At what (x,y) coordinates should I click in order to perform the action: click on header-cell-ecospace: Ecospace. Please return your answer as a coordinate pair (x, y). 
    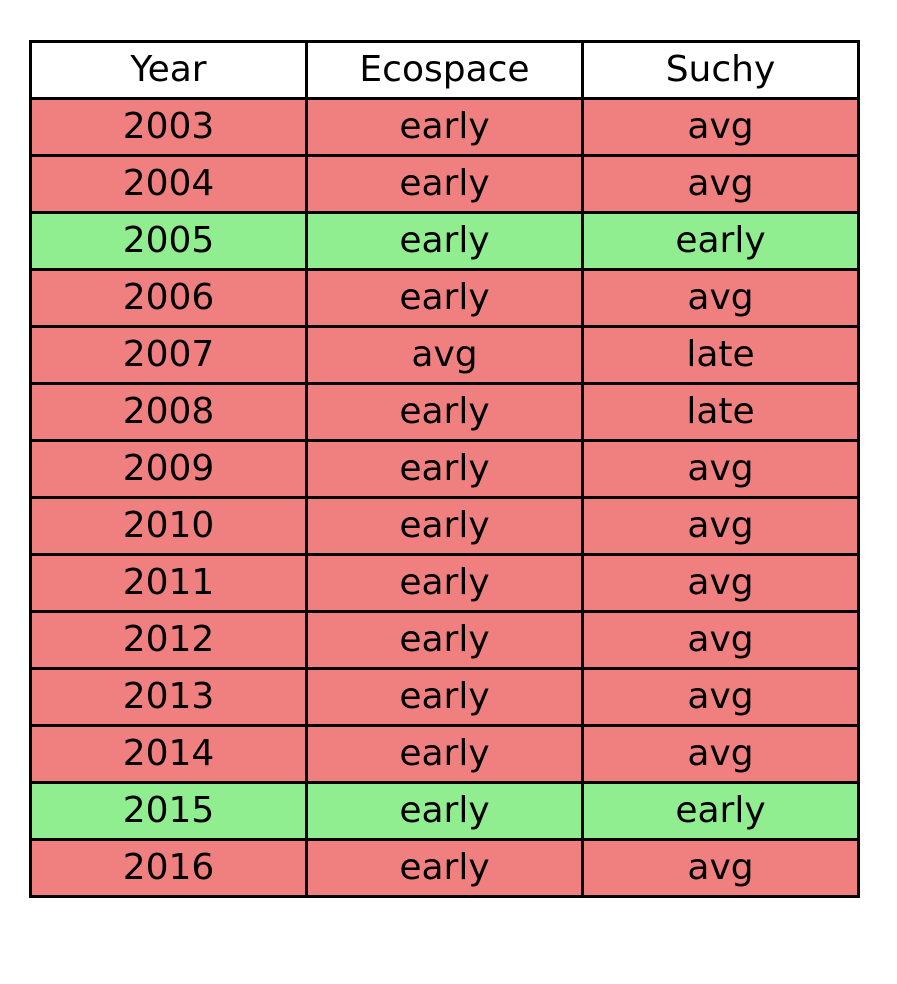
    Looking at the image, I should click on (444, 70).